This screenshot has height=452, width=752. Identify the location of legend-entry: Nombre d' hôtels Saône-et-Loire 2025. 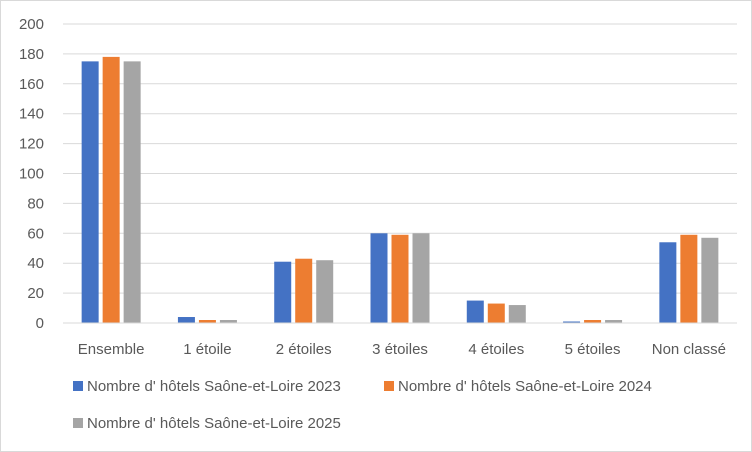
(207, 423).